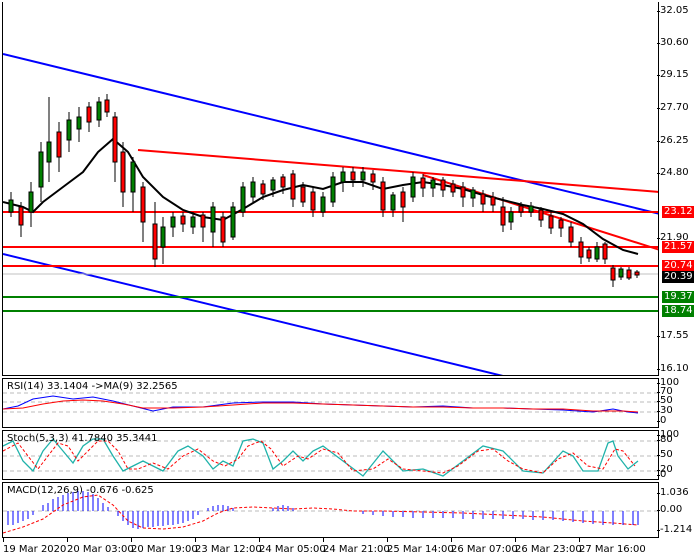  I want to click on time-tick: 26 Mar 23:00, so click(548, 546).